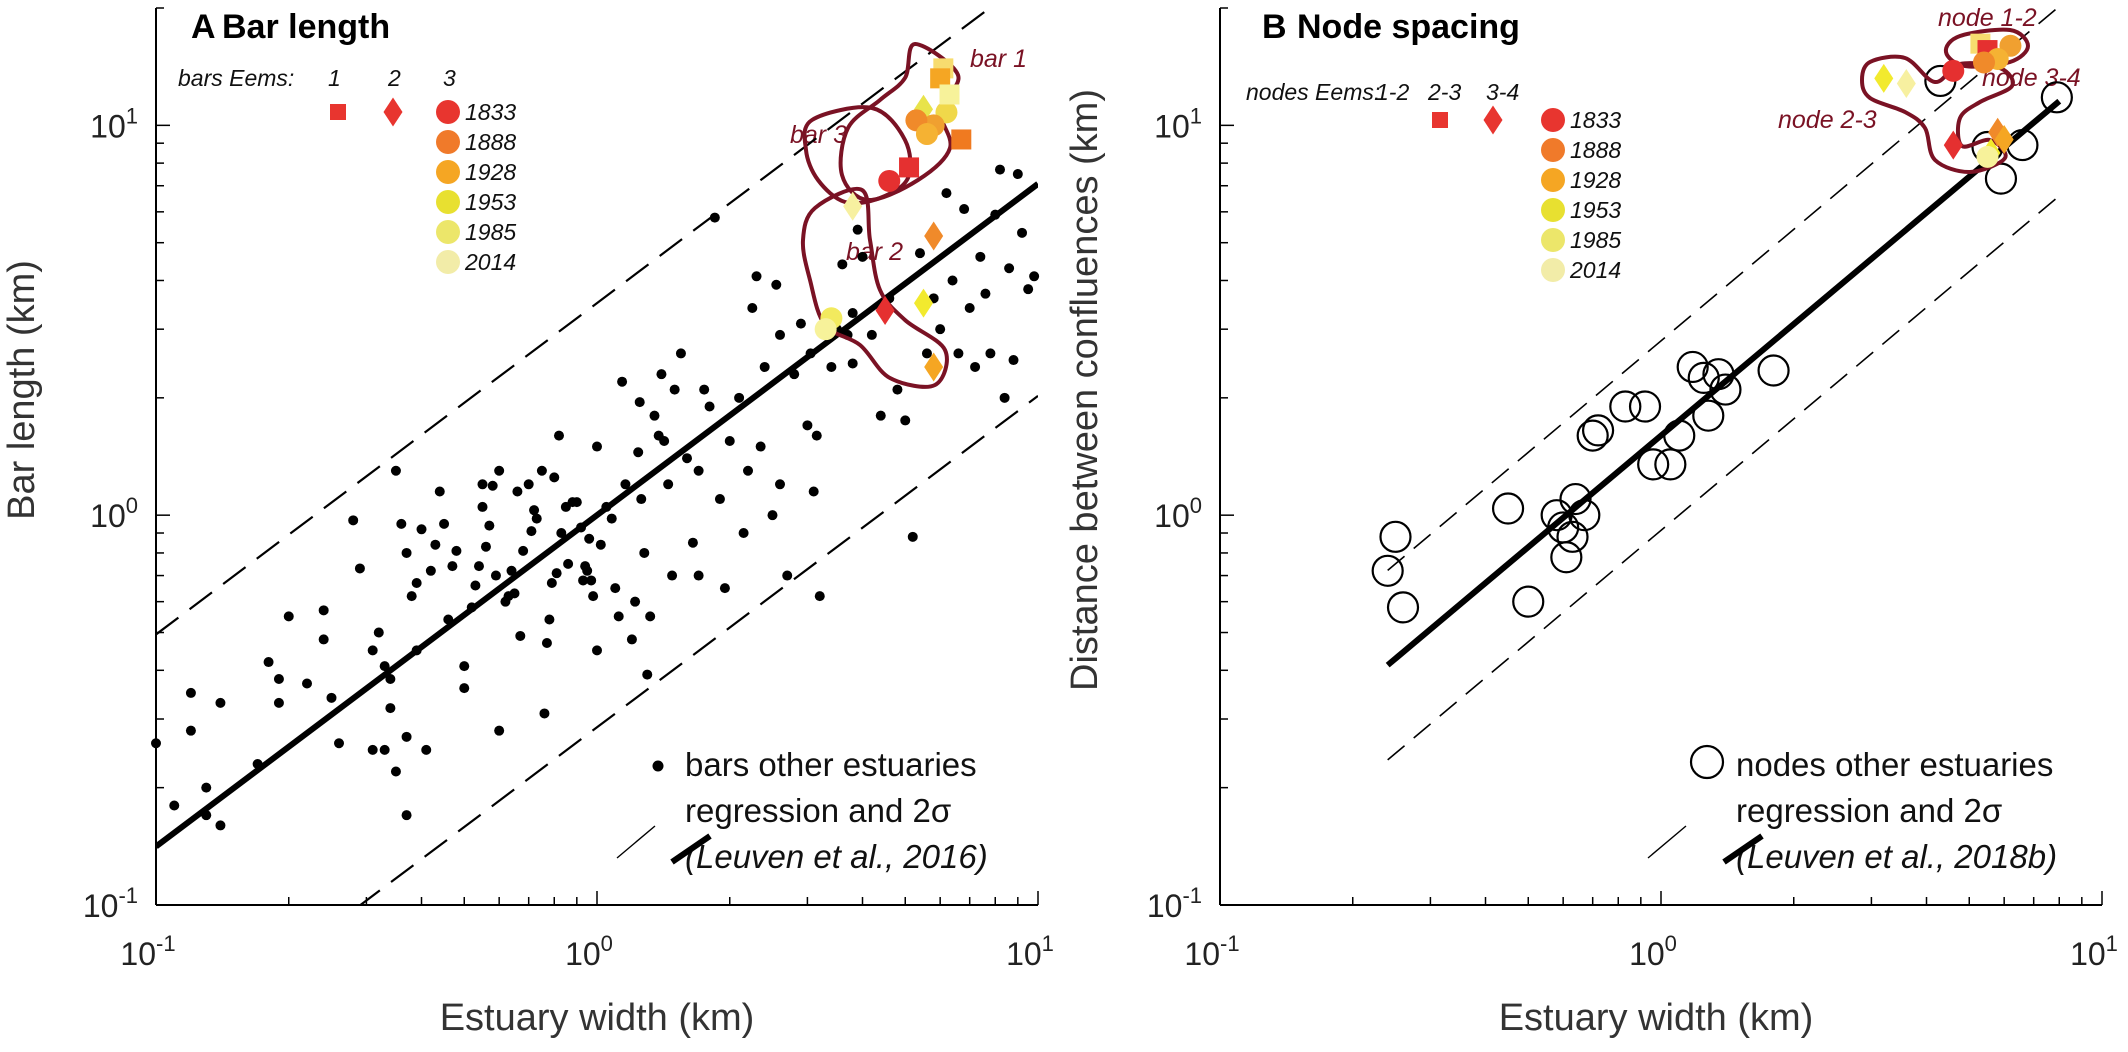  What do you see at coordinates (306, 27) in the screenshot?
I see `panel-a-title: Bar length` at bounding box center [306, 27].